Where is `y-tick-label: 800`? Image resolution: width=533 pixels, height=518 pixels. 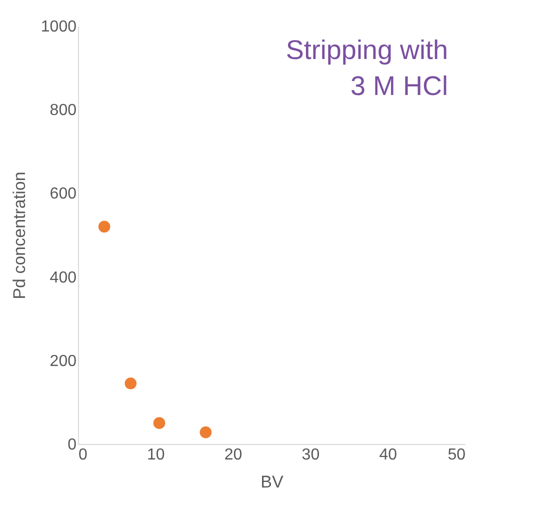
y-tick-label: 800 is located at coordinates (63, 111).